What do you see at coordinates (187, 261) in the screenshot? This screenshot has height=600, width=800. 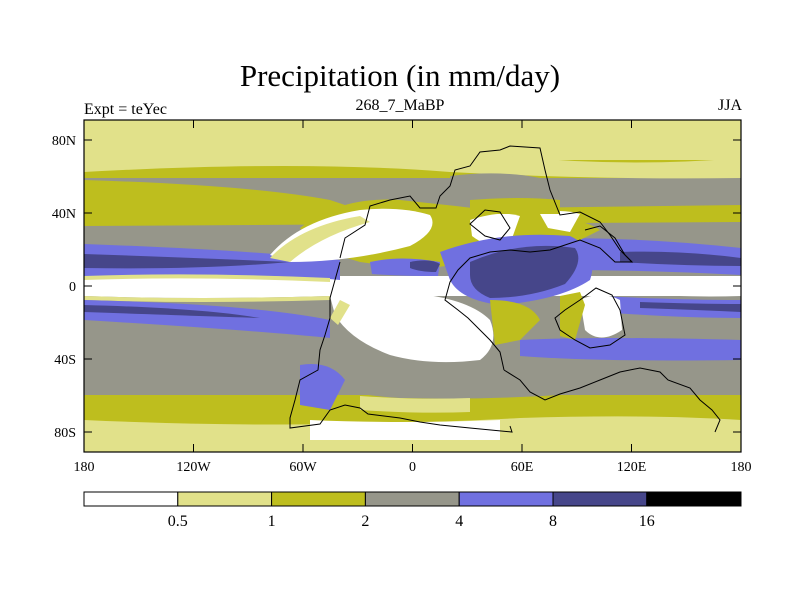 I see `itcz-north-core` at bounding box center [187, 261].